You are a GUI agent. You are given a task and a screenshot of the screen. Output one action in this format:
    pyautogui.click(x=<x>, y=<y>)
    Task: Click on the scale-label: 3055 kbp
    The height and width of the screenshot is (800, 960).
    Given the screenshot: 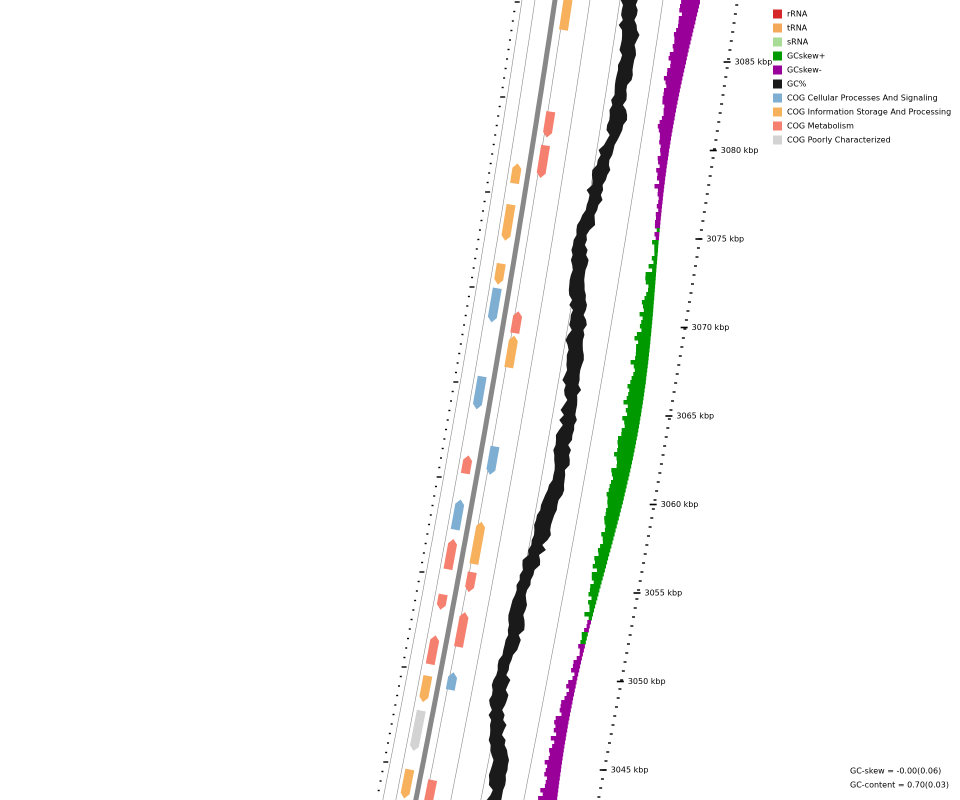 What is the action you would take?
    pyautogui.click(x=664, y=593)
    